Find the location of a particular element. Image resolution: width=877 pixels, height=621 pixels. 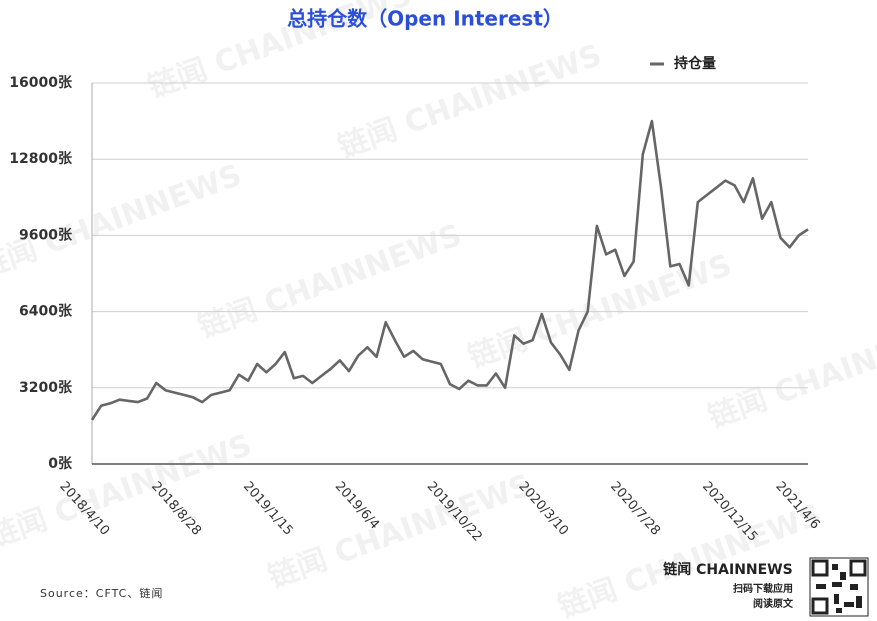

qr-code is located at coordinates (839, 587).